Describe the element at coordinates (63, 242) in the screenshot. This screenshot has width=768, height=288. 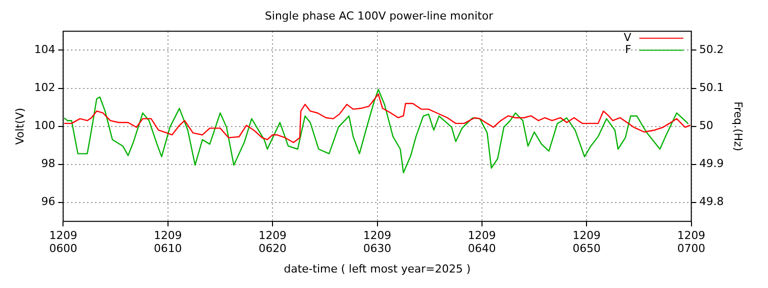
I see `x-tick-label: 1209 0600` at that location.